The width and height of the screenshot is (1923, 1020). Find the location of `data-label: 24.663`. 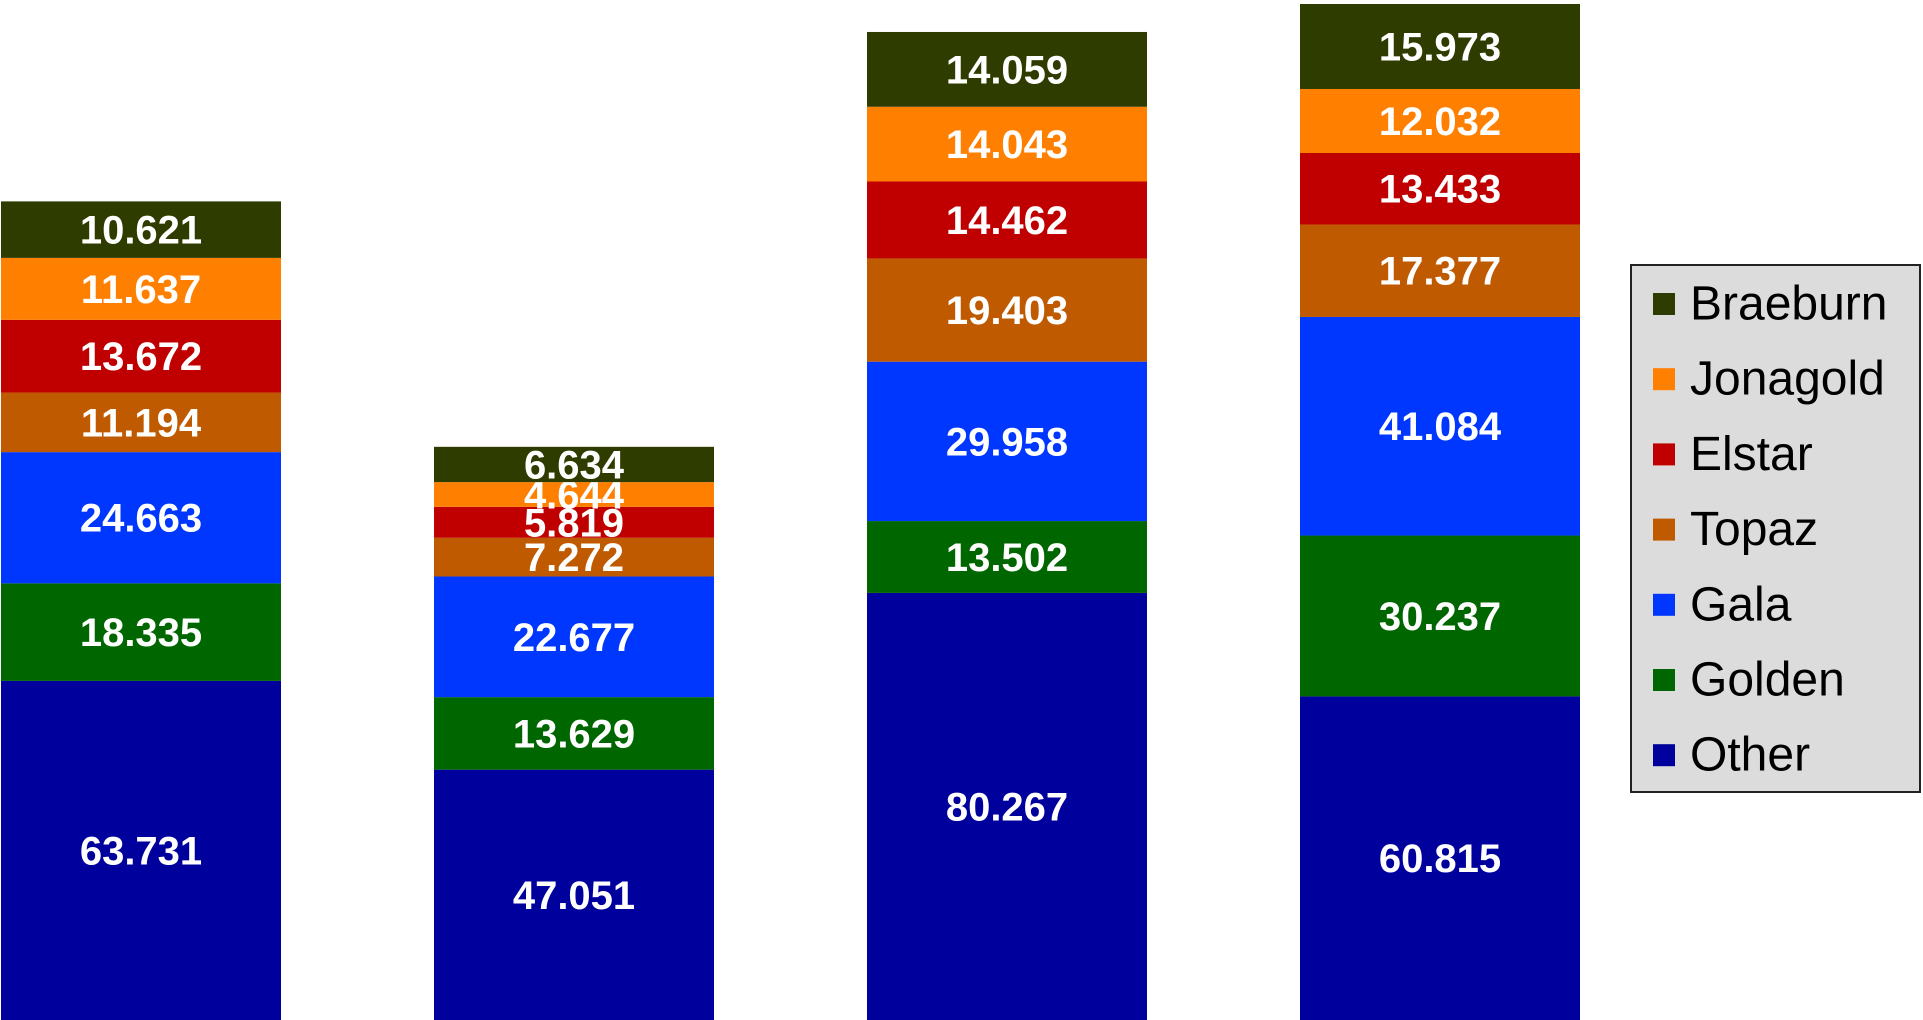

data-label: 24.663 is located at coordinates (141, 519).